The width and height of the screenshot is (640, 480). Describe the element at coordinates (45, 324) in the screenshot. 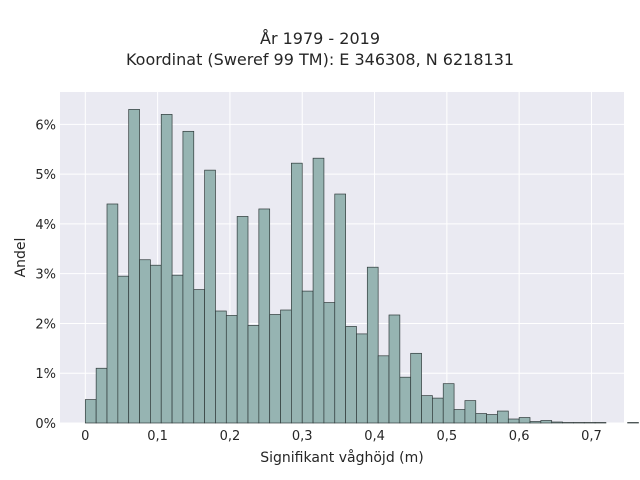

I see `y-tick-label: 2%` at that location.